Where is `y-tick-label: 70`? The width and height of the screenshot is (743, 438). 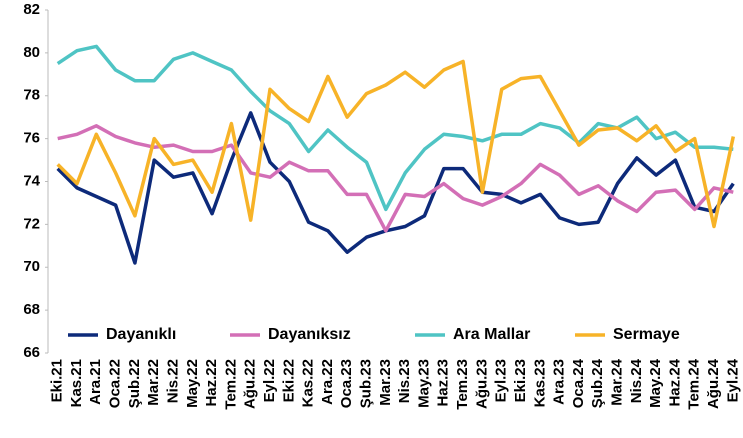
y-tick-label: 70 is located at coordinates (31, 266).